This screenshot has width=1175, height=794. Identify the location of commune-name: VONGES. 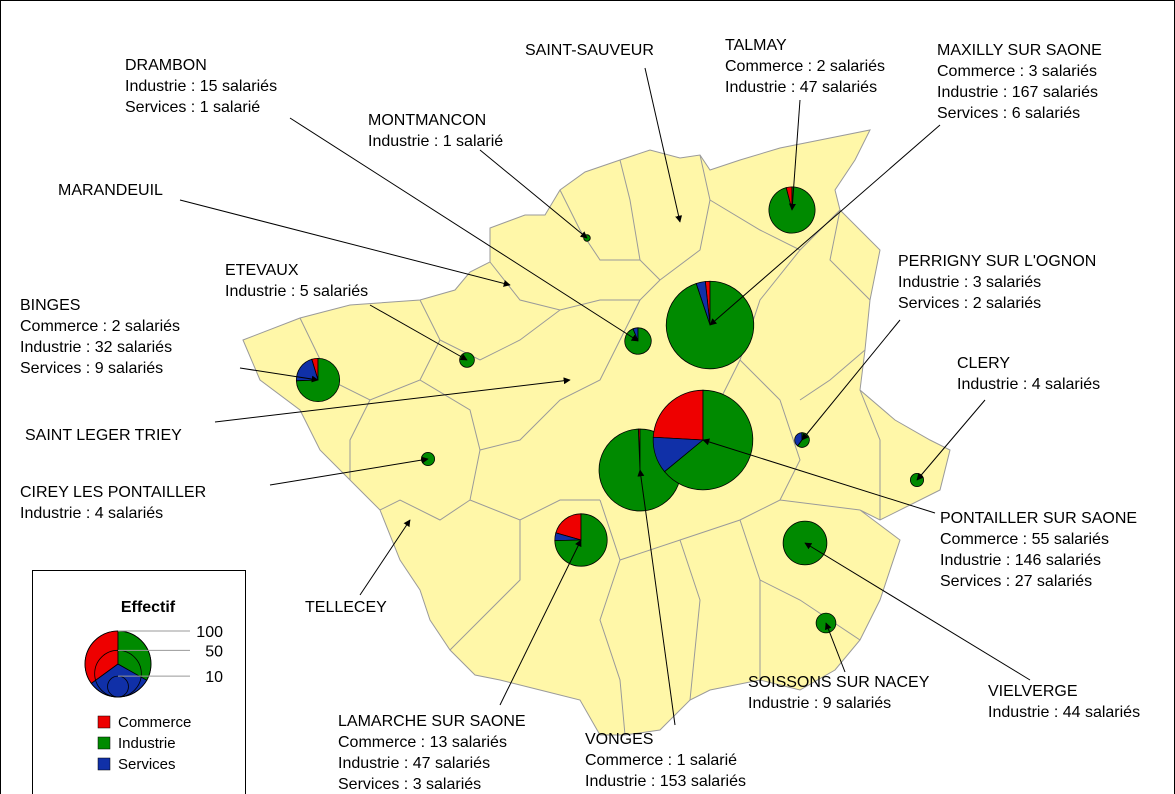
(619, 739).